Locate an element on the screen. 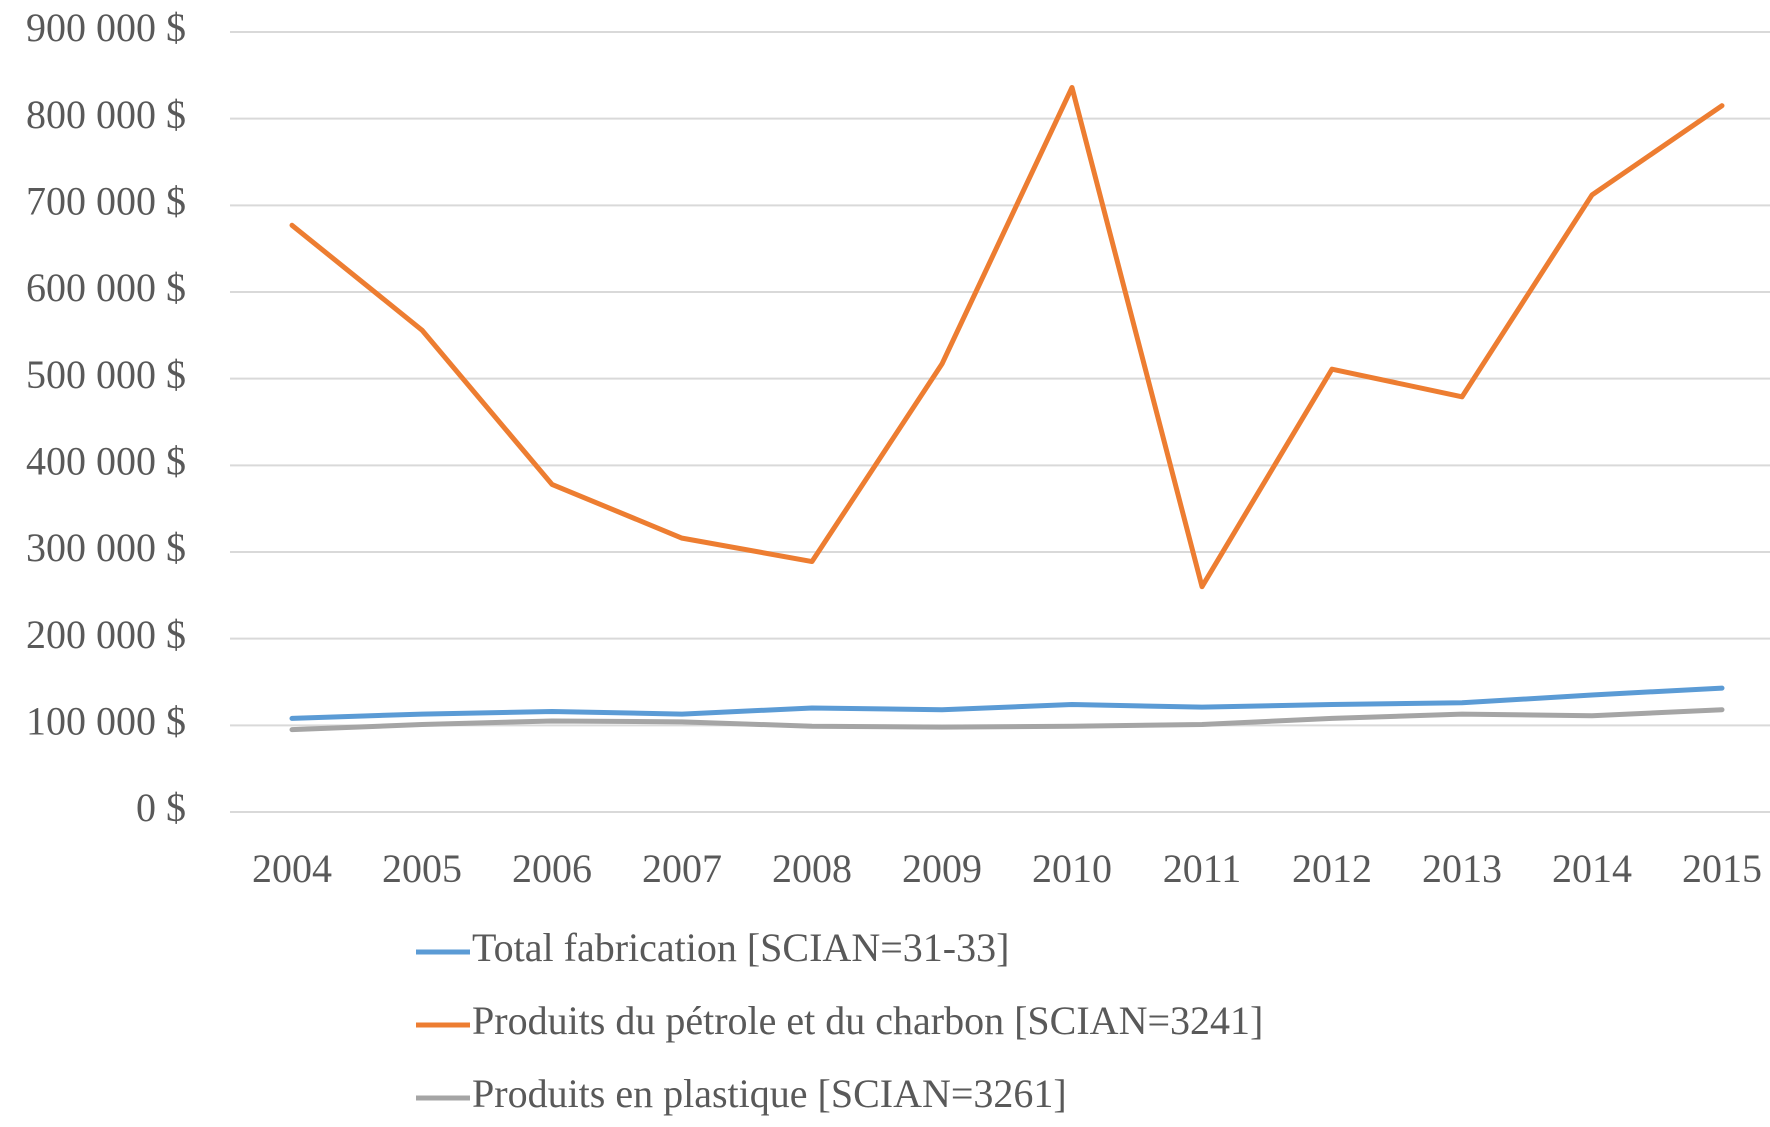  y-tick-label: 100 000 $ is located at coordinates (106, 721).